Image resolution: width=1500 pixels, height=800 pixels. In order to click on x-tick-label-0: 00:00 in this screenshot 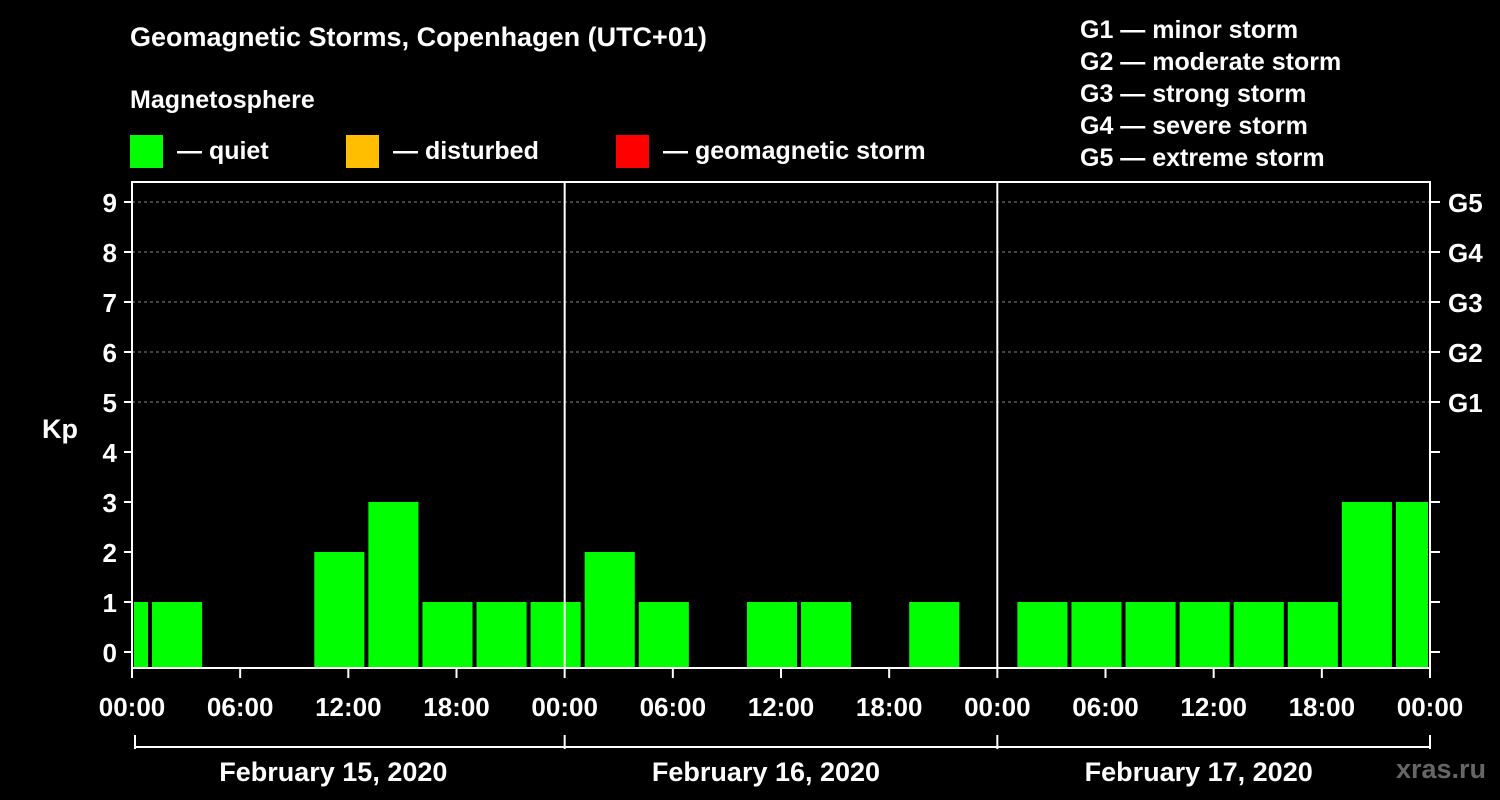, I will do `click(132, 707)`.